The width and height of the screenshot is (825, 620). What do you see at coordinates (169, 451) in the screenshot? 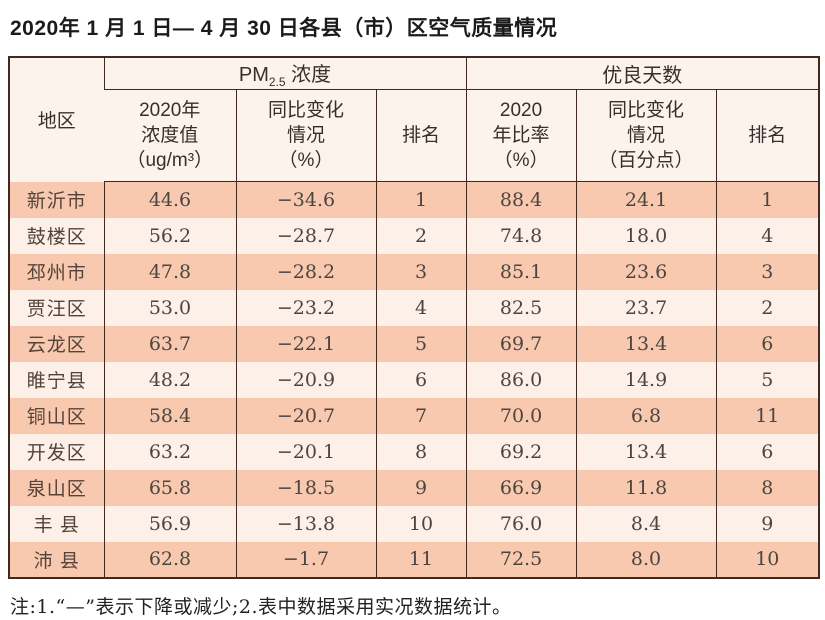
I see `cell-pm25-value: 63.2` at bounding box center [169, 451].